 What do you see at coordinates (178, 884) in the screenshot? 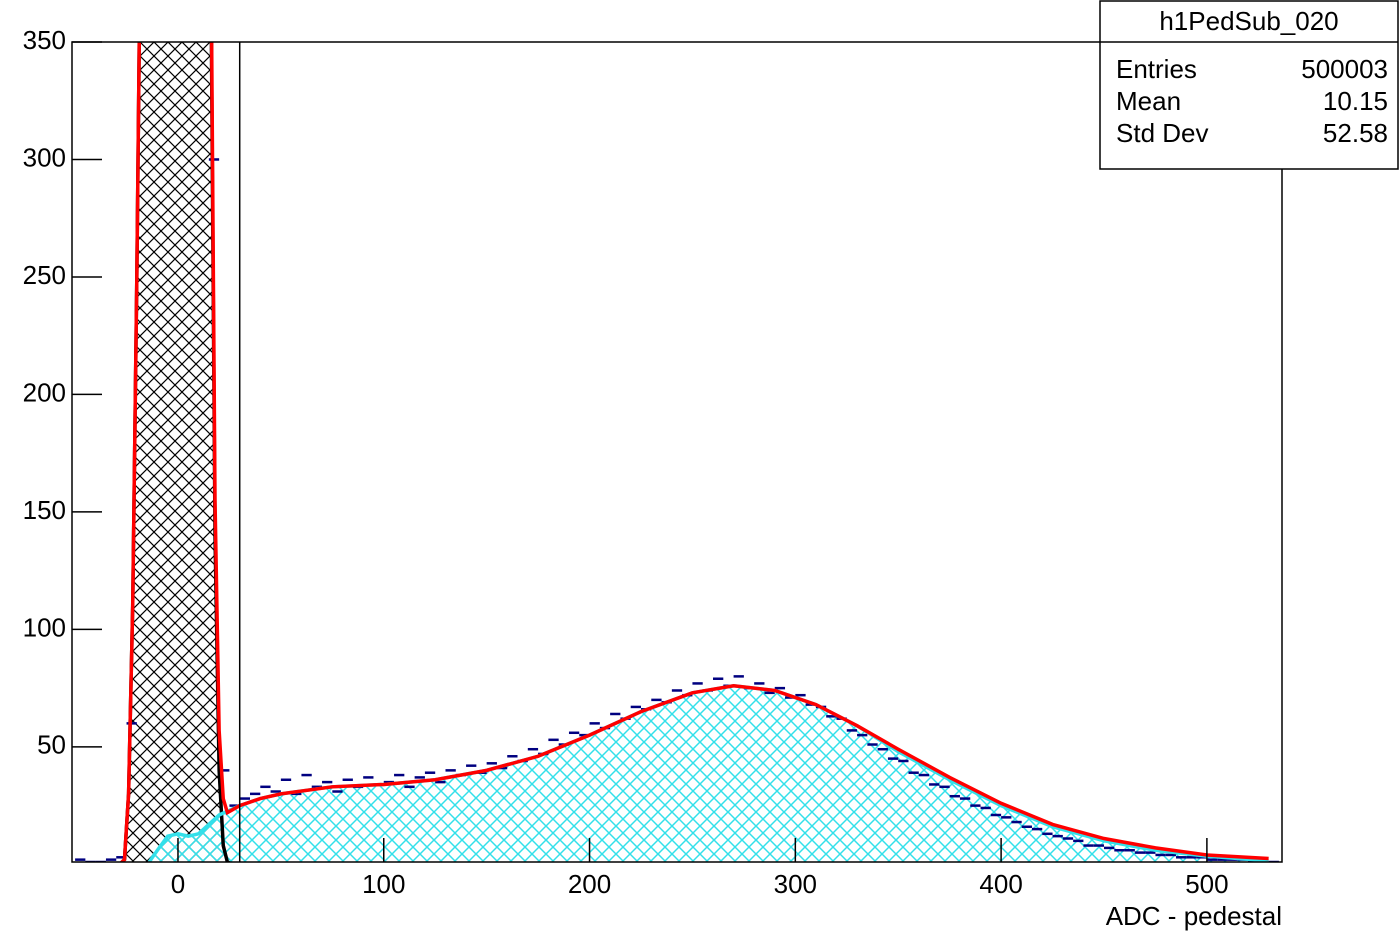
I see `x-tick-label: 0` at bounding box center [178, 884].